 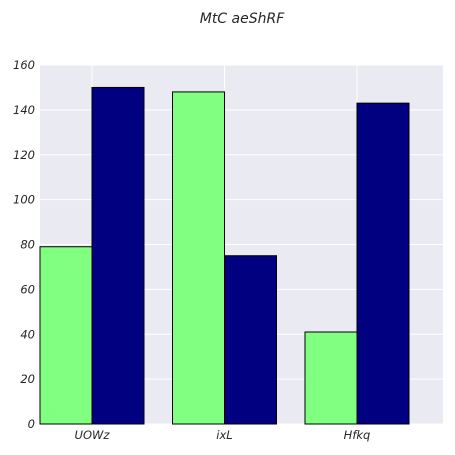 What do you see at coordinates (242, 19) in the screenshot?
I see `chart-title: MtC aeShRF` at bounding box center [242, 19].